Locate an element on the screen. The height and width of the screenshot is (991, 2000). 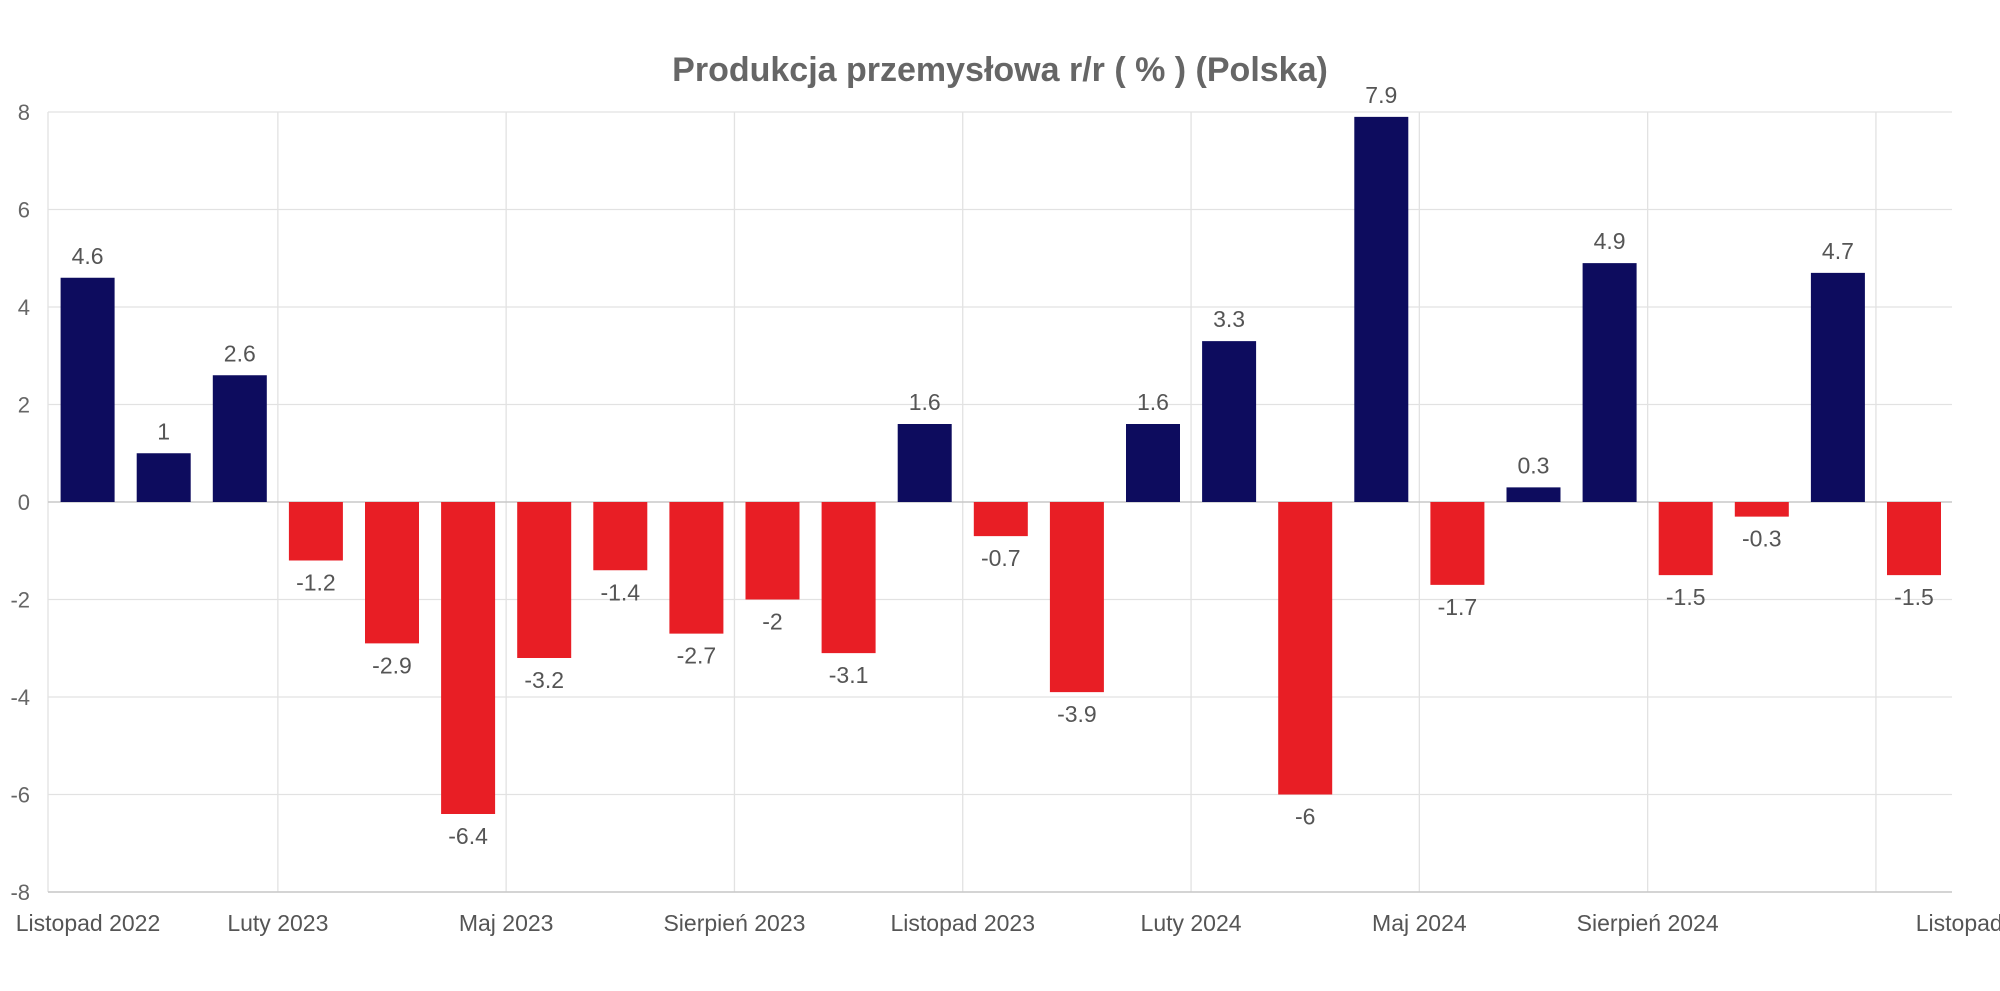
y-tick-label: -4 is located at coordinates (20, 697).